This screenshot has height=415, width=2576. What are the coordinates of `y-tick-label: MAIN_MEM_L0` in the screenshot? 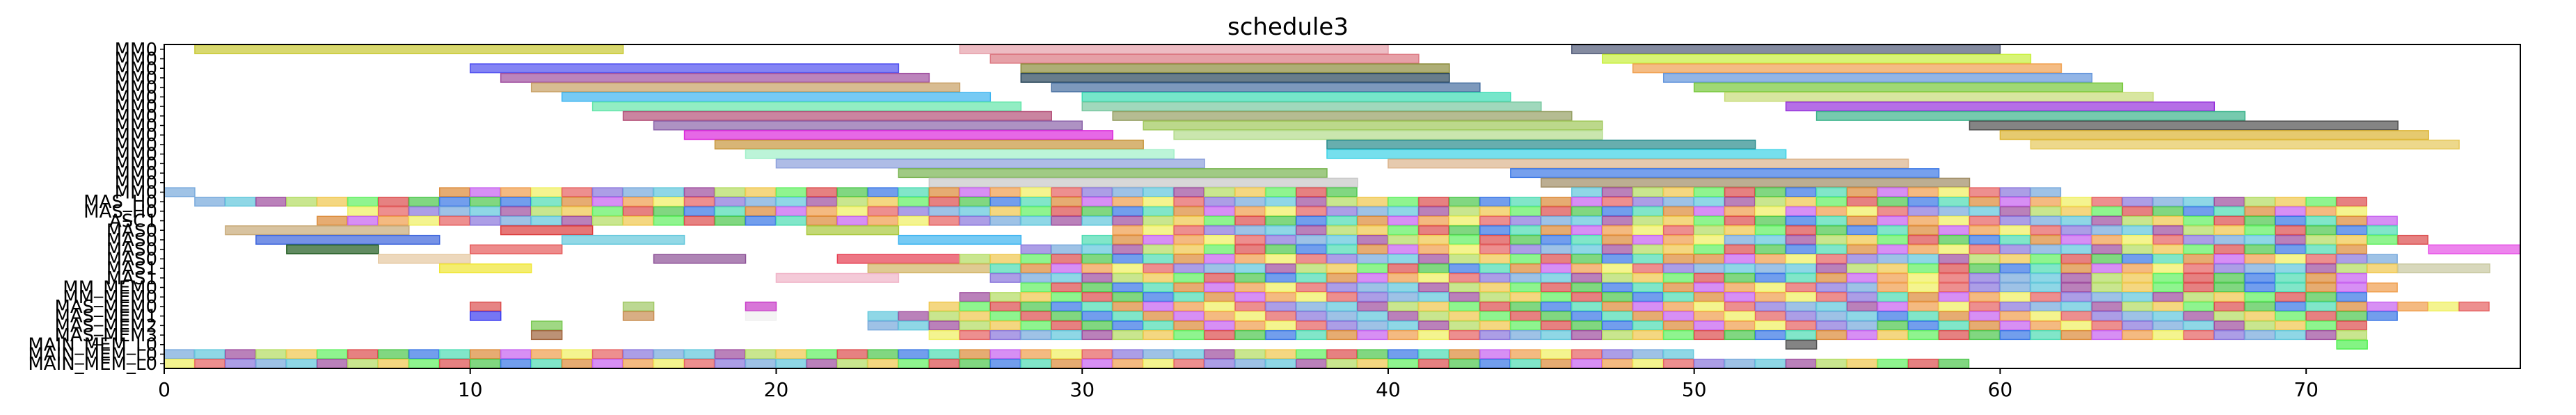 It's located at (92, 355).